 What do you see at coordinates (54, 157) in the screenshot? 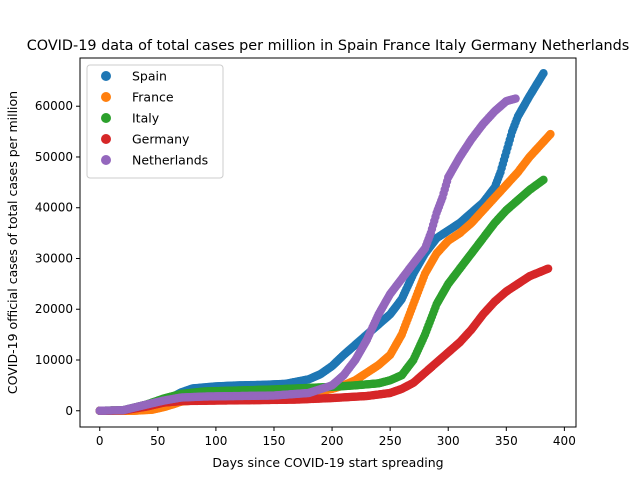
I see `y-tick-label: 50000` at bounding box center [54, 157].